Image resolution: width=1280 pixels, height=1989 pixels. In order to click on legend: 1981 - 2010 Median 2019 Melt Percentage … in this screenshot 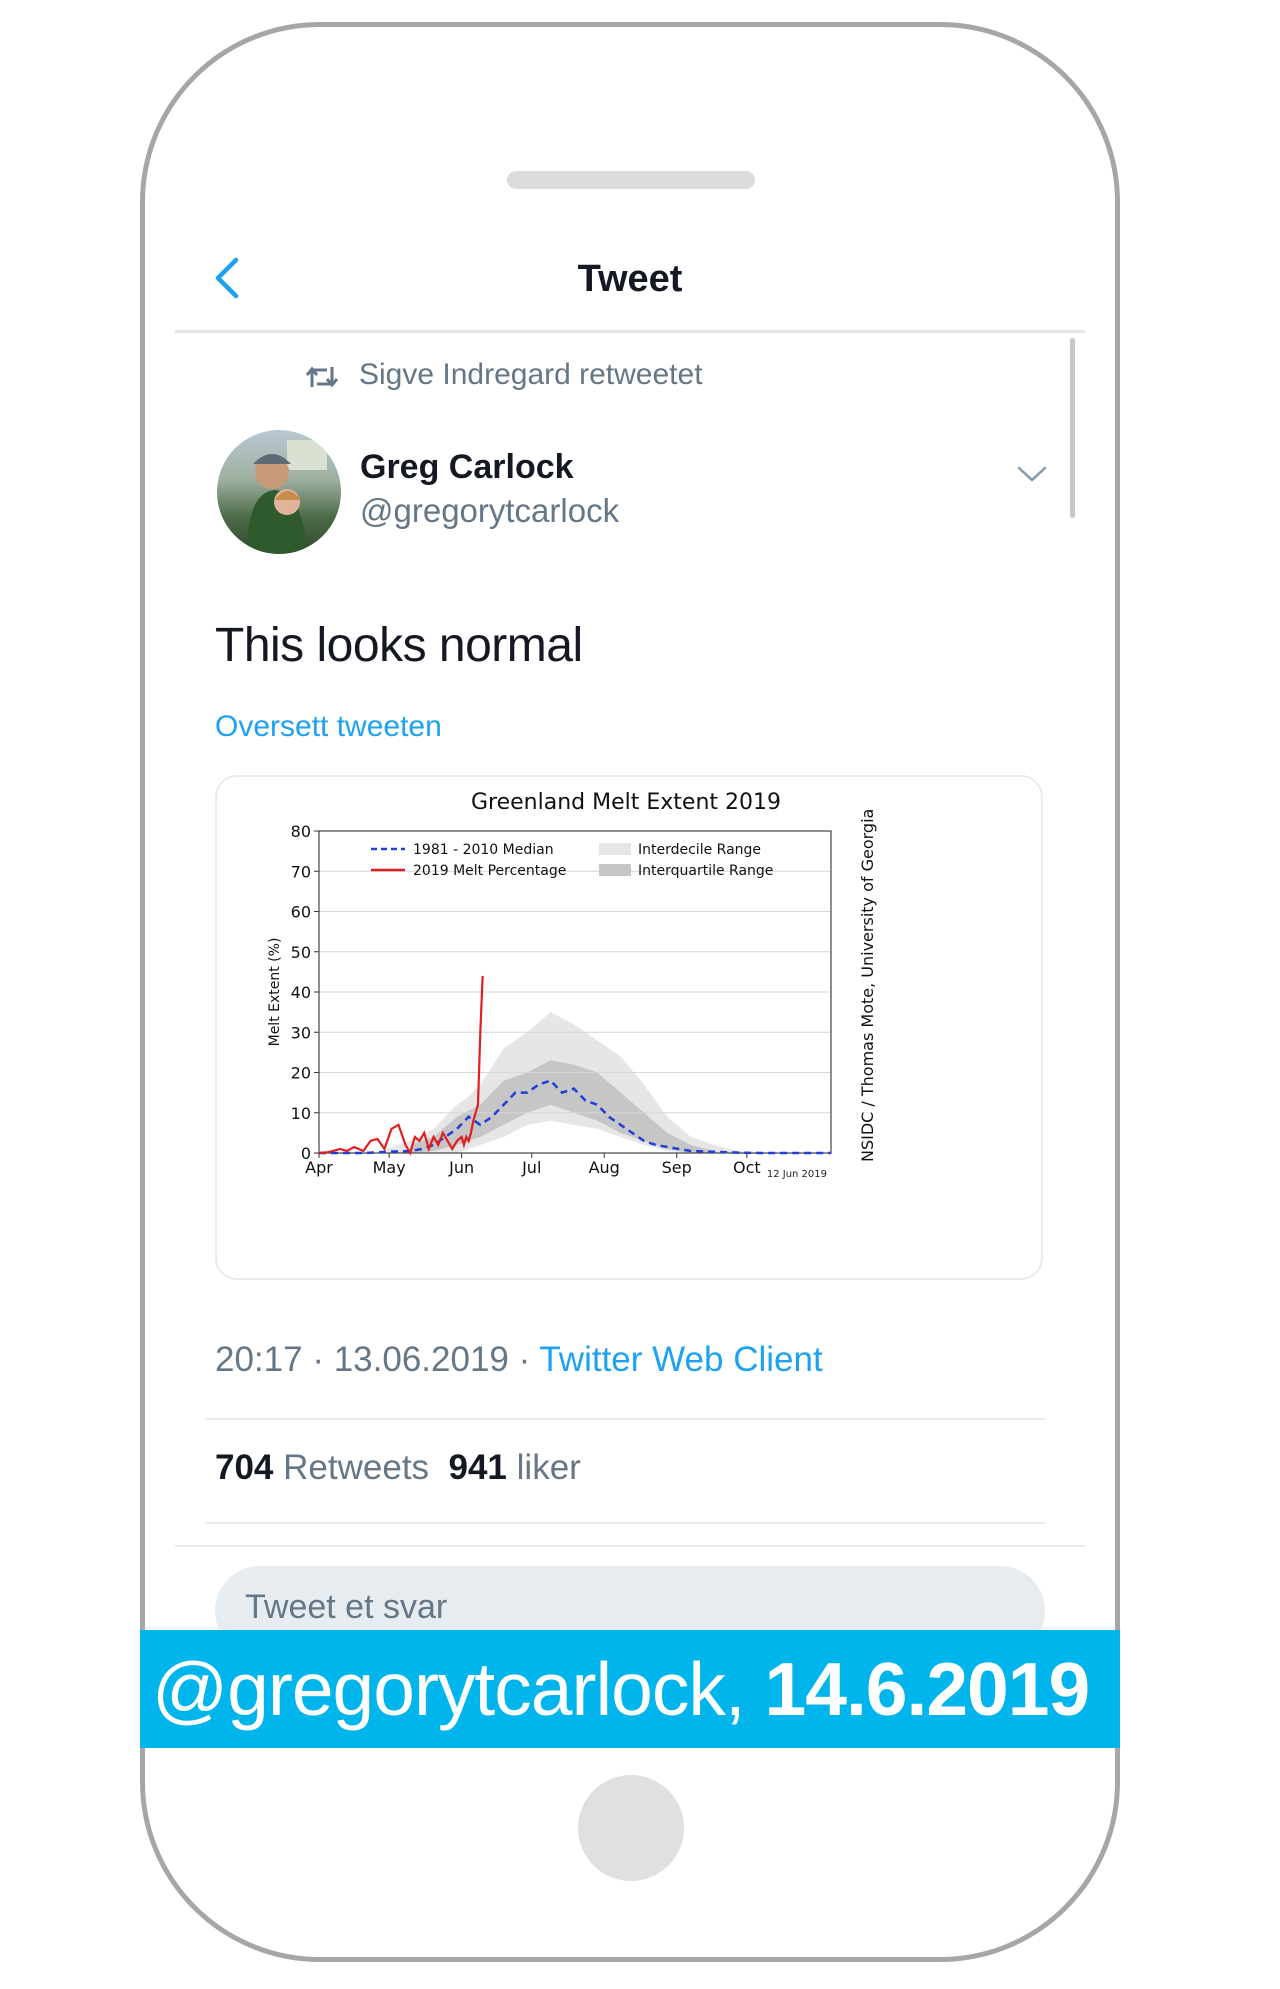, I will do `click(572, 860)`.